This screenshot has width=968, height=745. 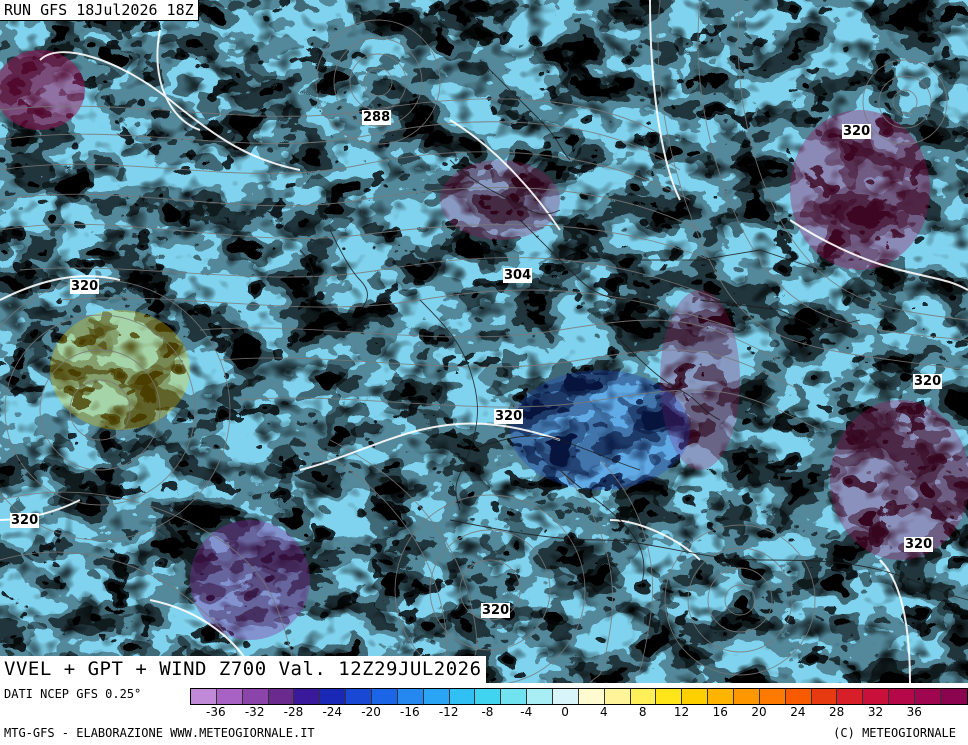 I want to click on scale-tick-label: -32, so click(x=254, y=712).